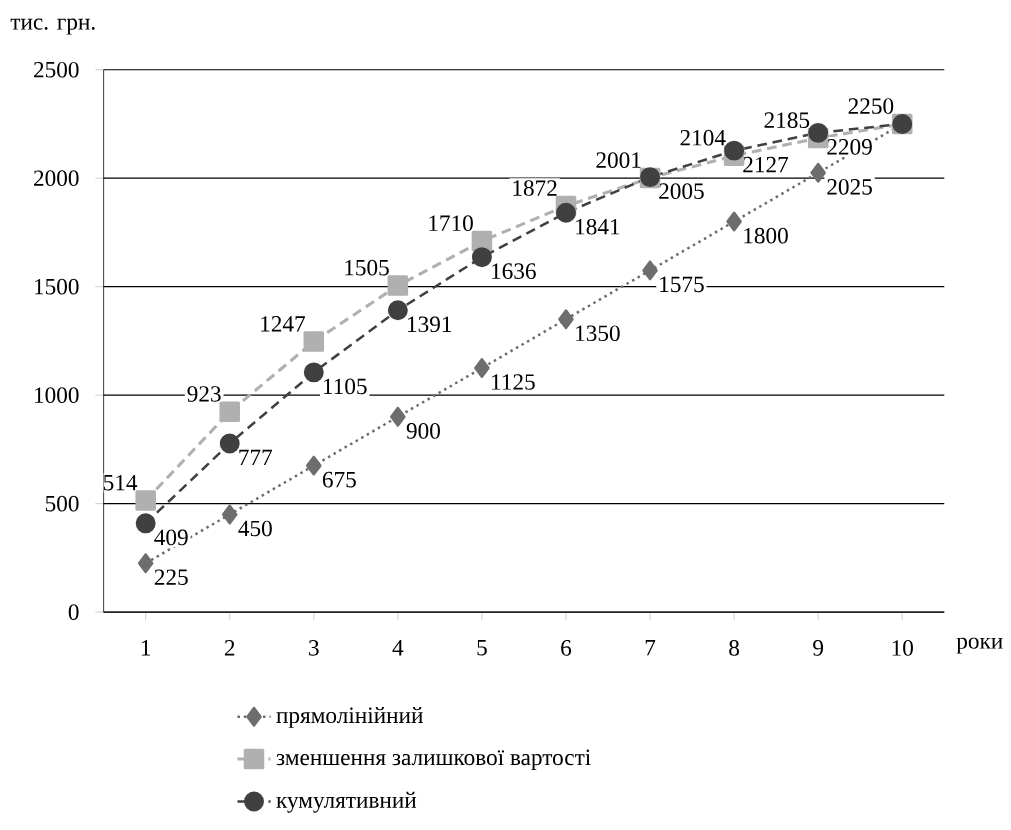 This screenshot has height=830, width=1011. What do you see at coordinates (339, 479) in the screenshot?
I see `data-label: 675` at bounding box center [339, 479].